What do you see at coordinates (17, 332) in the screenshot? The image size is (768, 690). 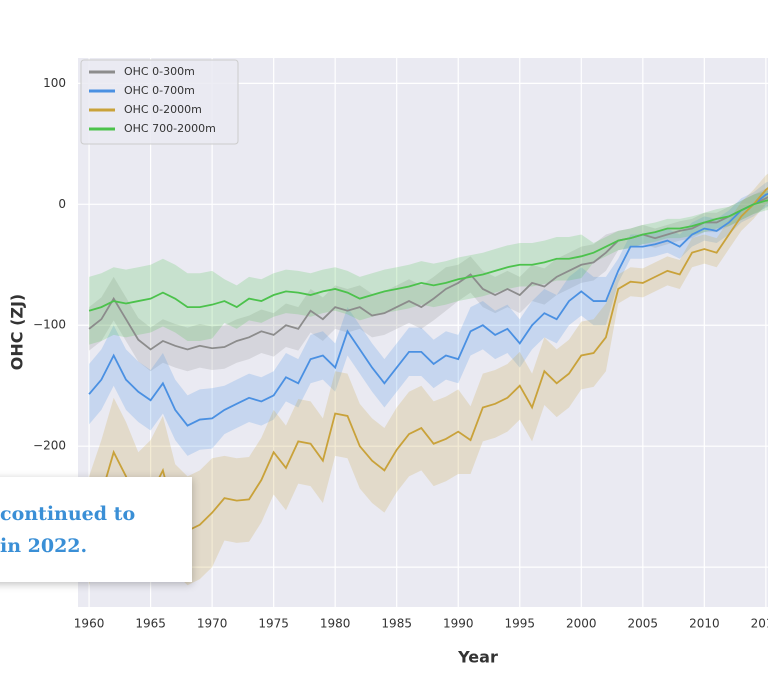 I see `y-axis-label: OHC (ZJ)` at bounding box center [17, 332].